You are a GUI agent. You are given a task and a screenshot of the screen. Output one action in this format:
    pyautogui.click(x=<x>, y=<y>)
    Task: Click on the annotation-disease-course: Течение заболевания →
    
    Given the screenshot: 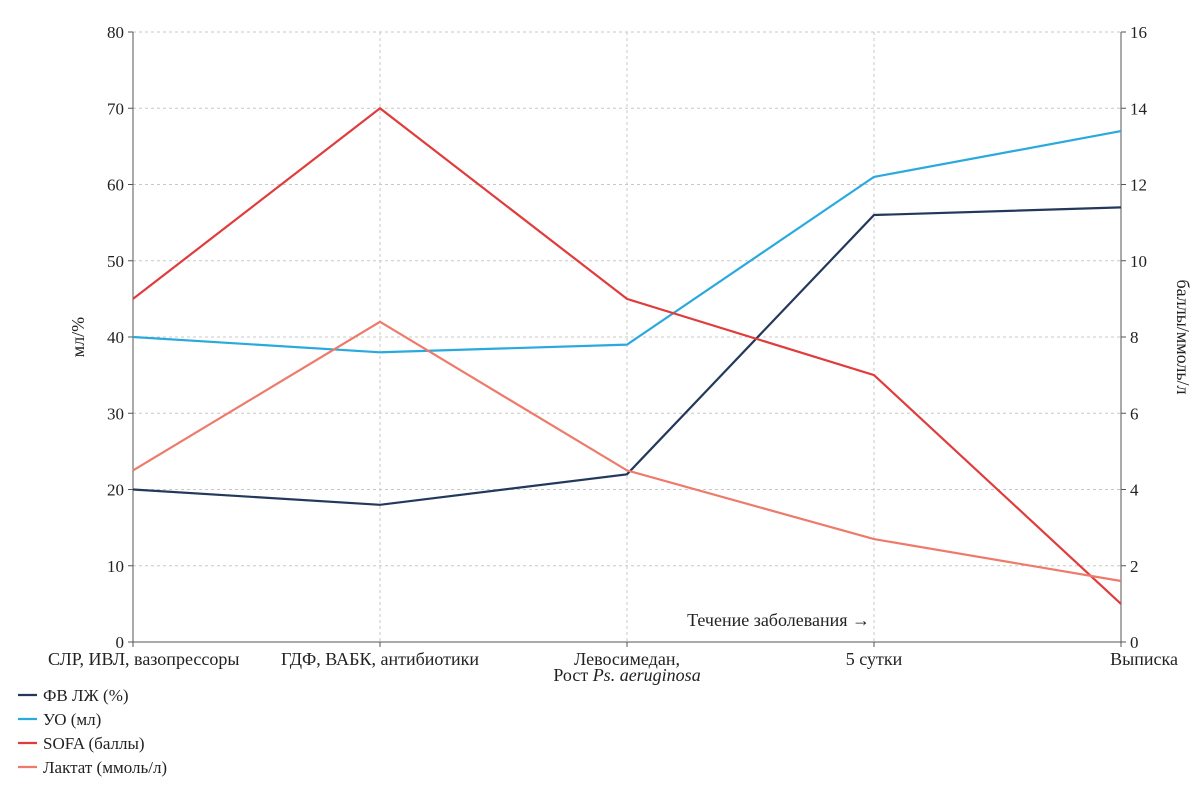 What is the action you would take?
    pyautogui.click(x=778, y=620)
    